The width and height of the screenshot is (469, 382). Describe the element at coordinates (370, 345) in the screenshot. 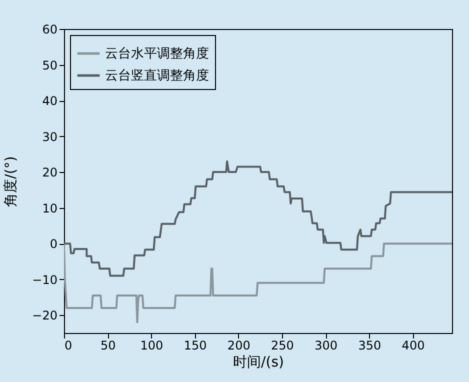

I see `x-tick-label: 350` at that location.